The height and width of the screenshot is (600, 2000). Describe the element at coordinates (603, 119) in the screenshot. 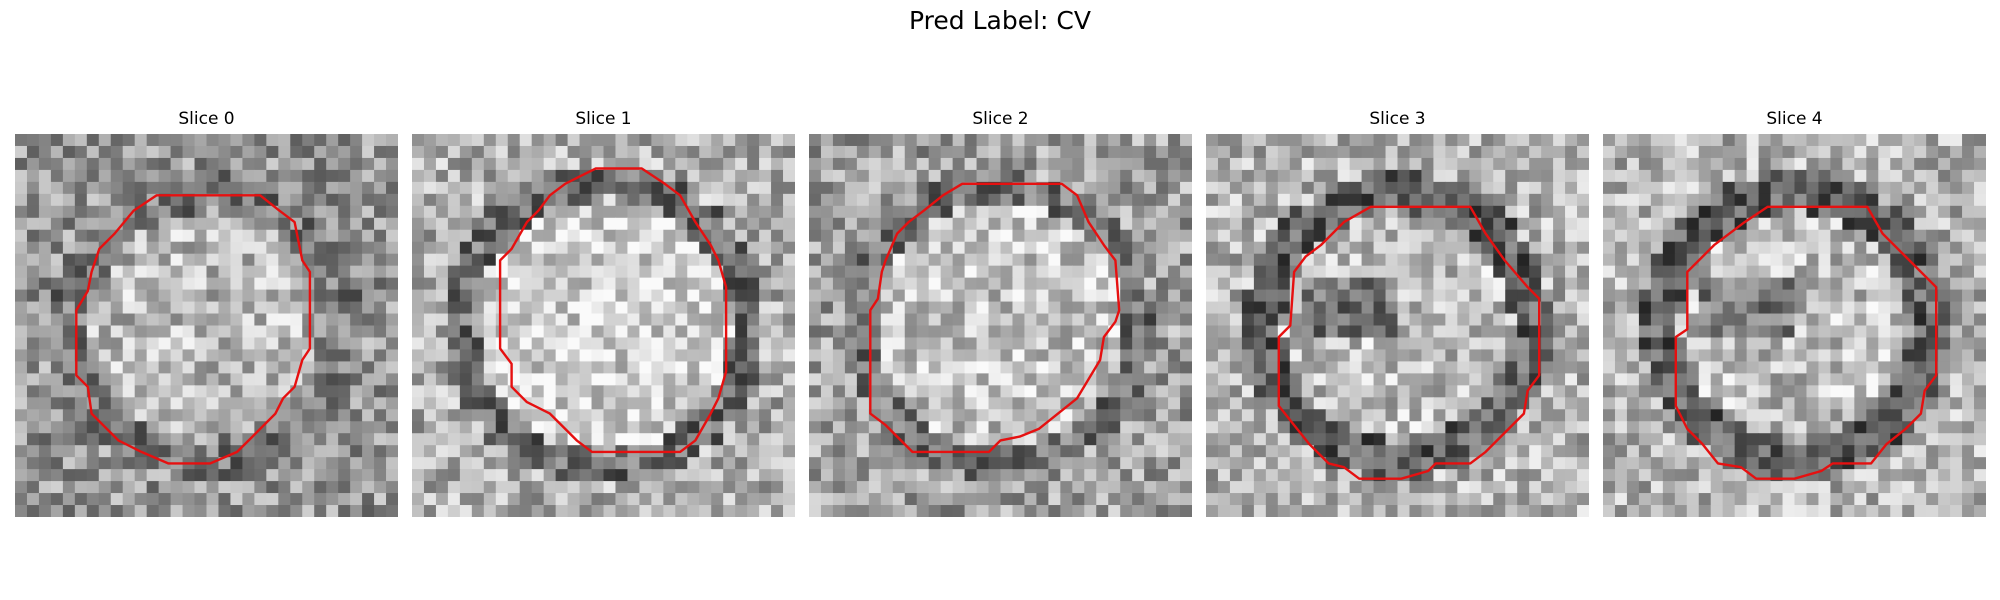

I see `slice-title: Slice 1` at that location.